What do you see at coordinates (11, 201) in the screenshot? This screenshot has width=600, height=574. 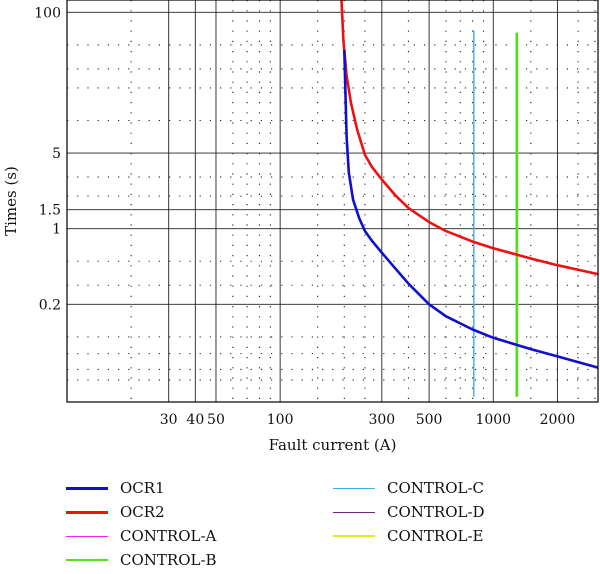 I see `y-axis-label: Times (s)` at bounding box center [11, 201].